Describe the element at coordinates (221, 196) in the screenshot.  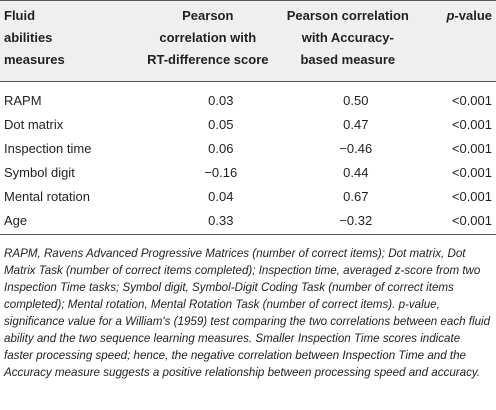
I see `table-cell: 0.04` at that location.